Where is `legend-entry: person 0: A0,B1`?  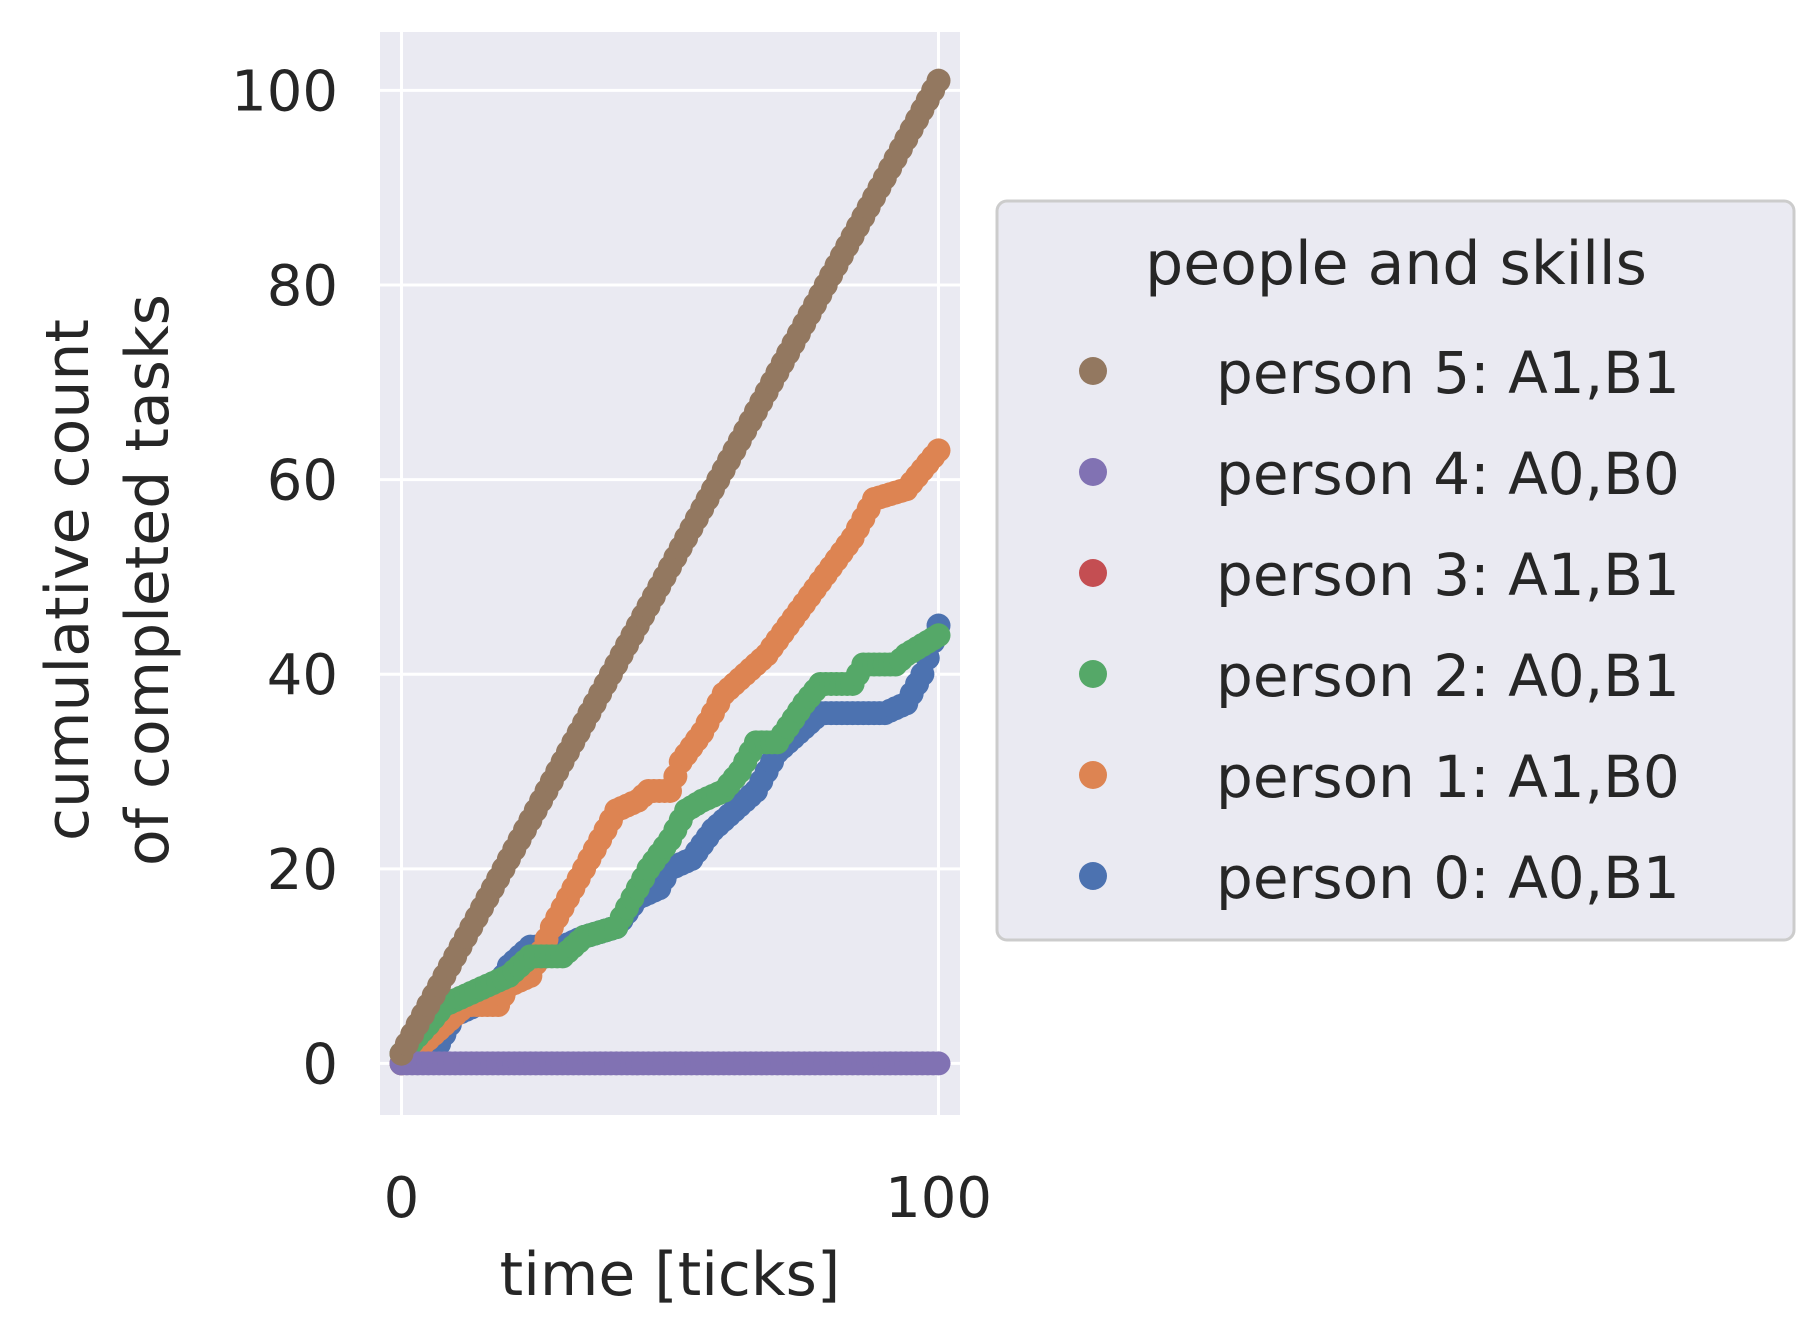
legend-entry: person 0: A0,B1 is located at coordinates (1379, 878).